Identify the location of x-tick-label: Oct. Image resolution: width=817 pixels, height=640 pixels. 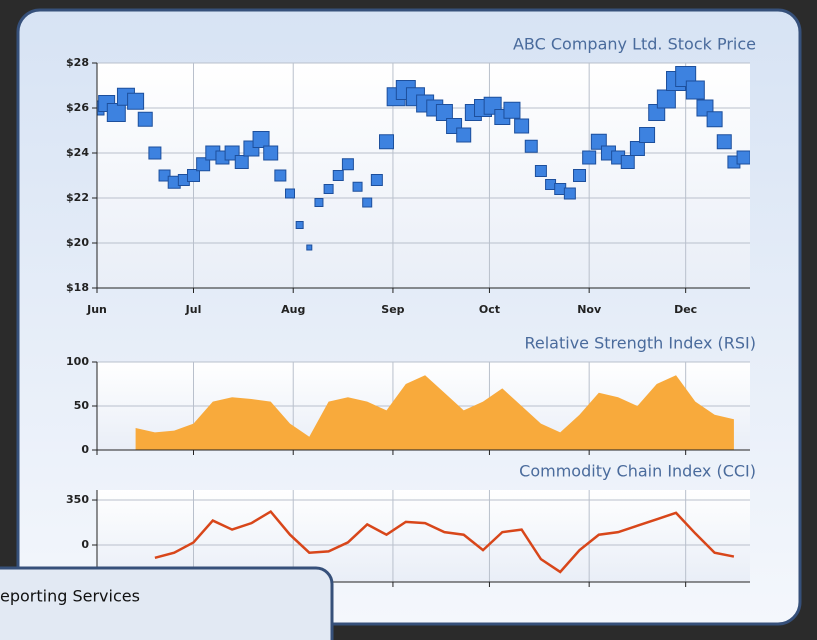
(489, 309).